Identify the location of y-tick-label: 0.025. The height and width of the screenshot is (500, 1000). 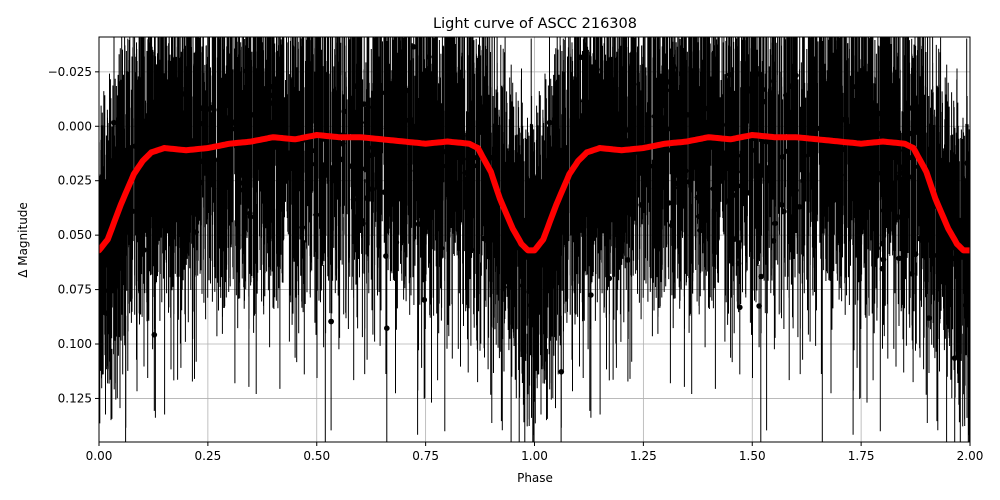
(75, 181).